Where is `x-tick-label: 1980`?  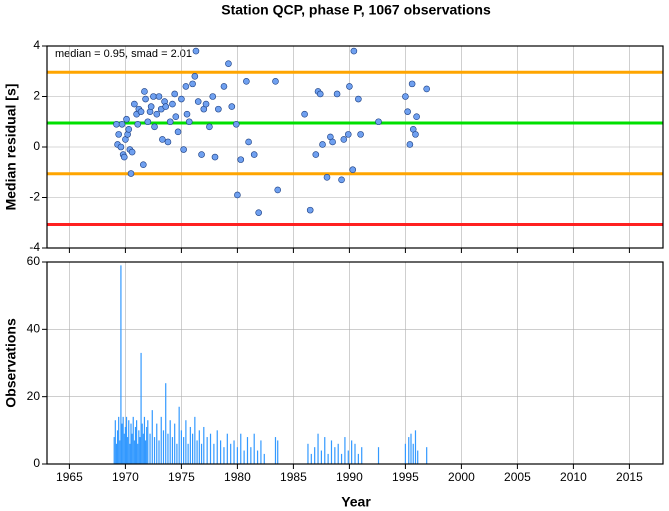
x-tick-label: 1980 is located at coordinates (237, 477).